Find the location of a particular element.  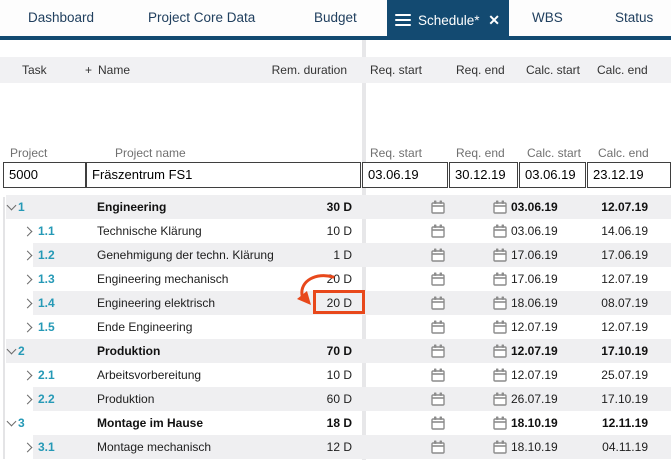

tab-dashboard: Dashboard is located at coordinates (61, 17).